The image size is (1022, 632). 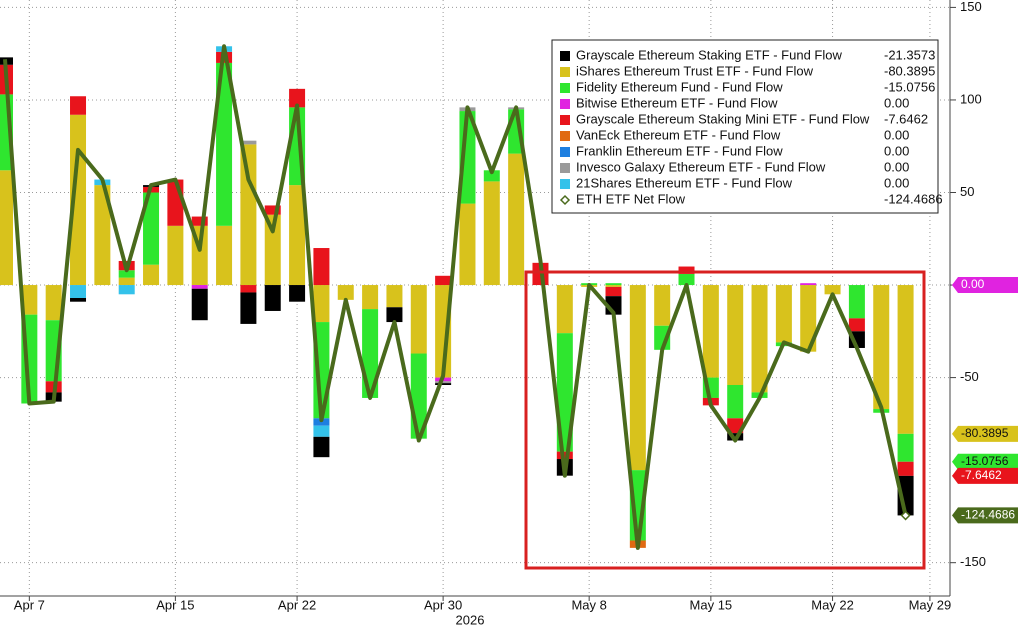 What do you see at coordinates (679, 150) in the screenshot?
I see `legend-label: Franklin Ethereum ETF - Fund Flow` at bounding box center [679, 150].